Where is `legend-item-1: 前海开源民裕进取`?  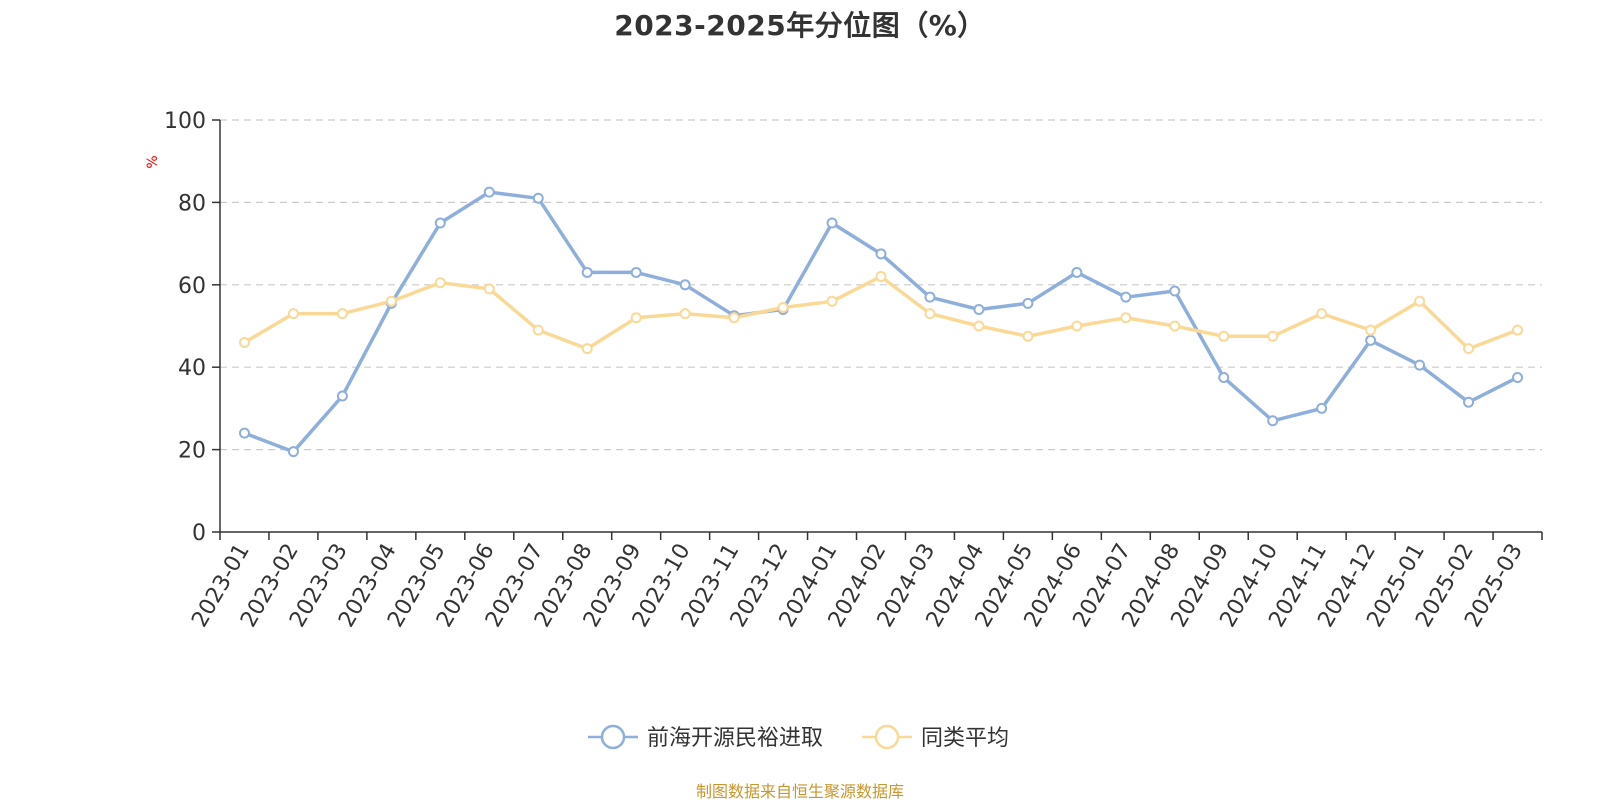
legend-item-1: 前海开源民裕进取 is located at coordinates (705, 737).